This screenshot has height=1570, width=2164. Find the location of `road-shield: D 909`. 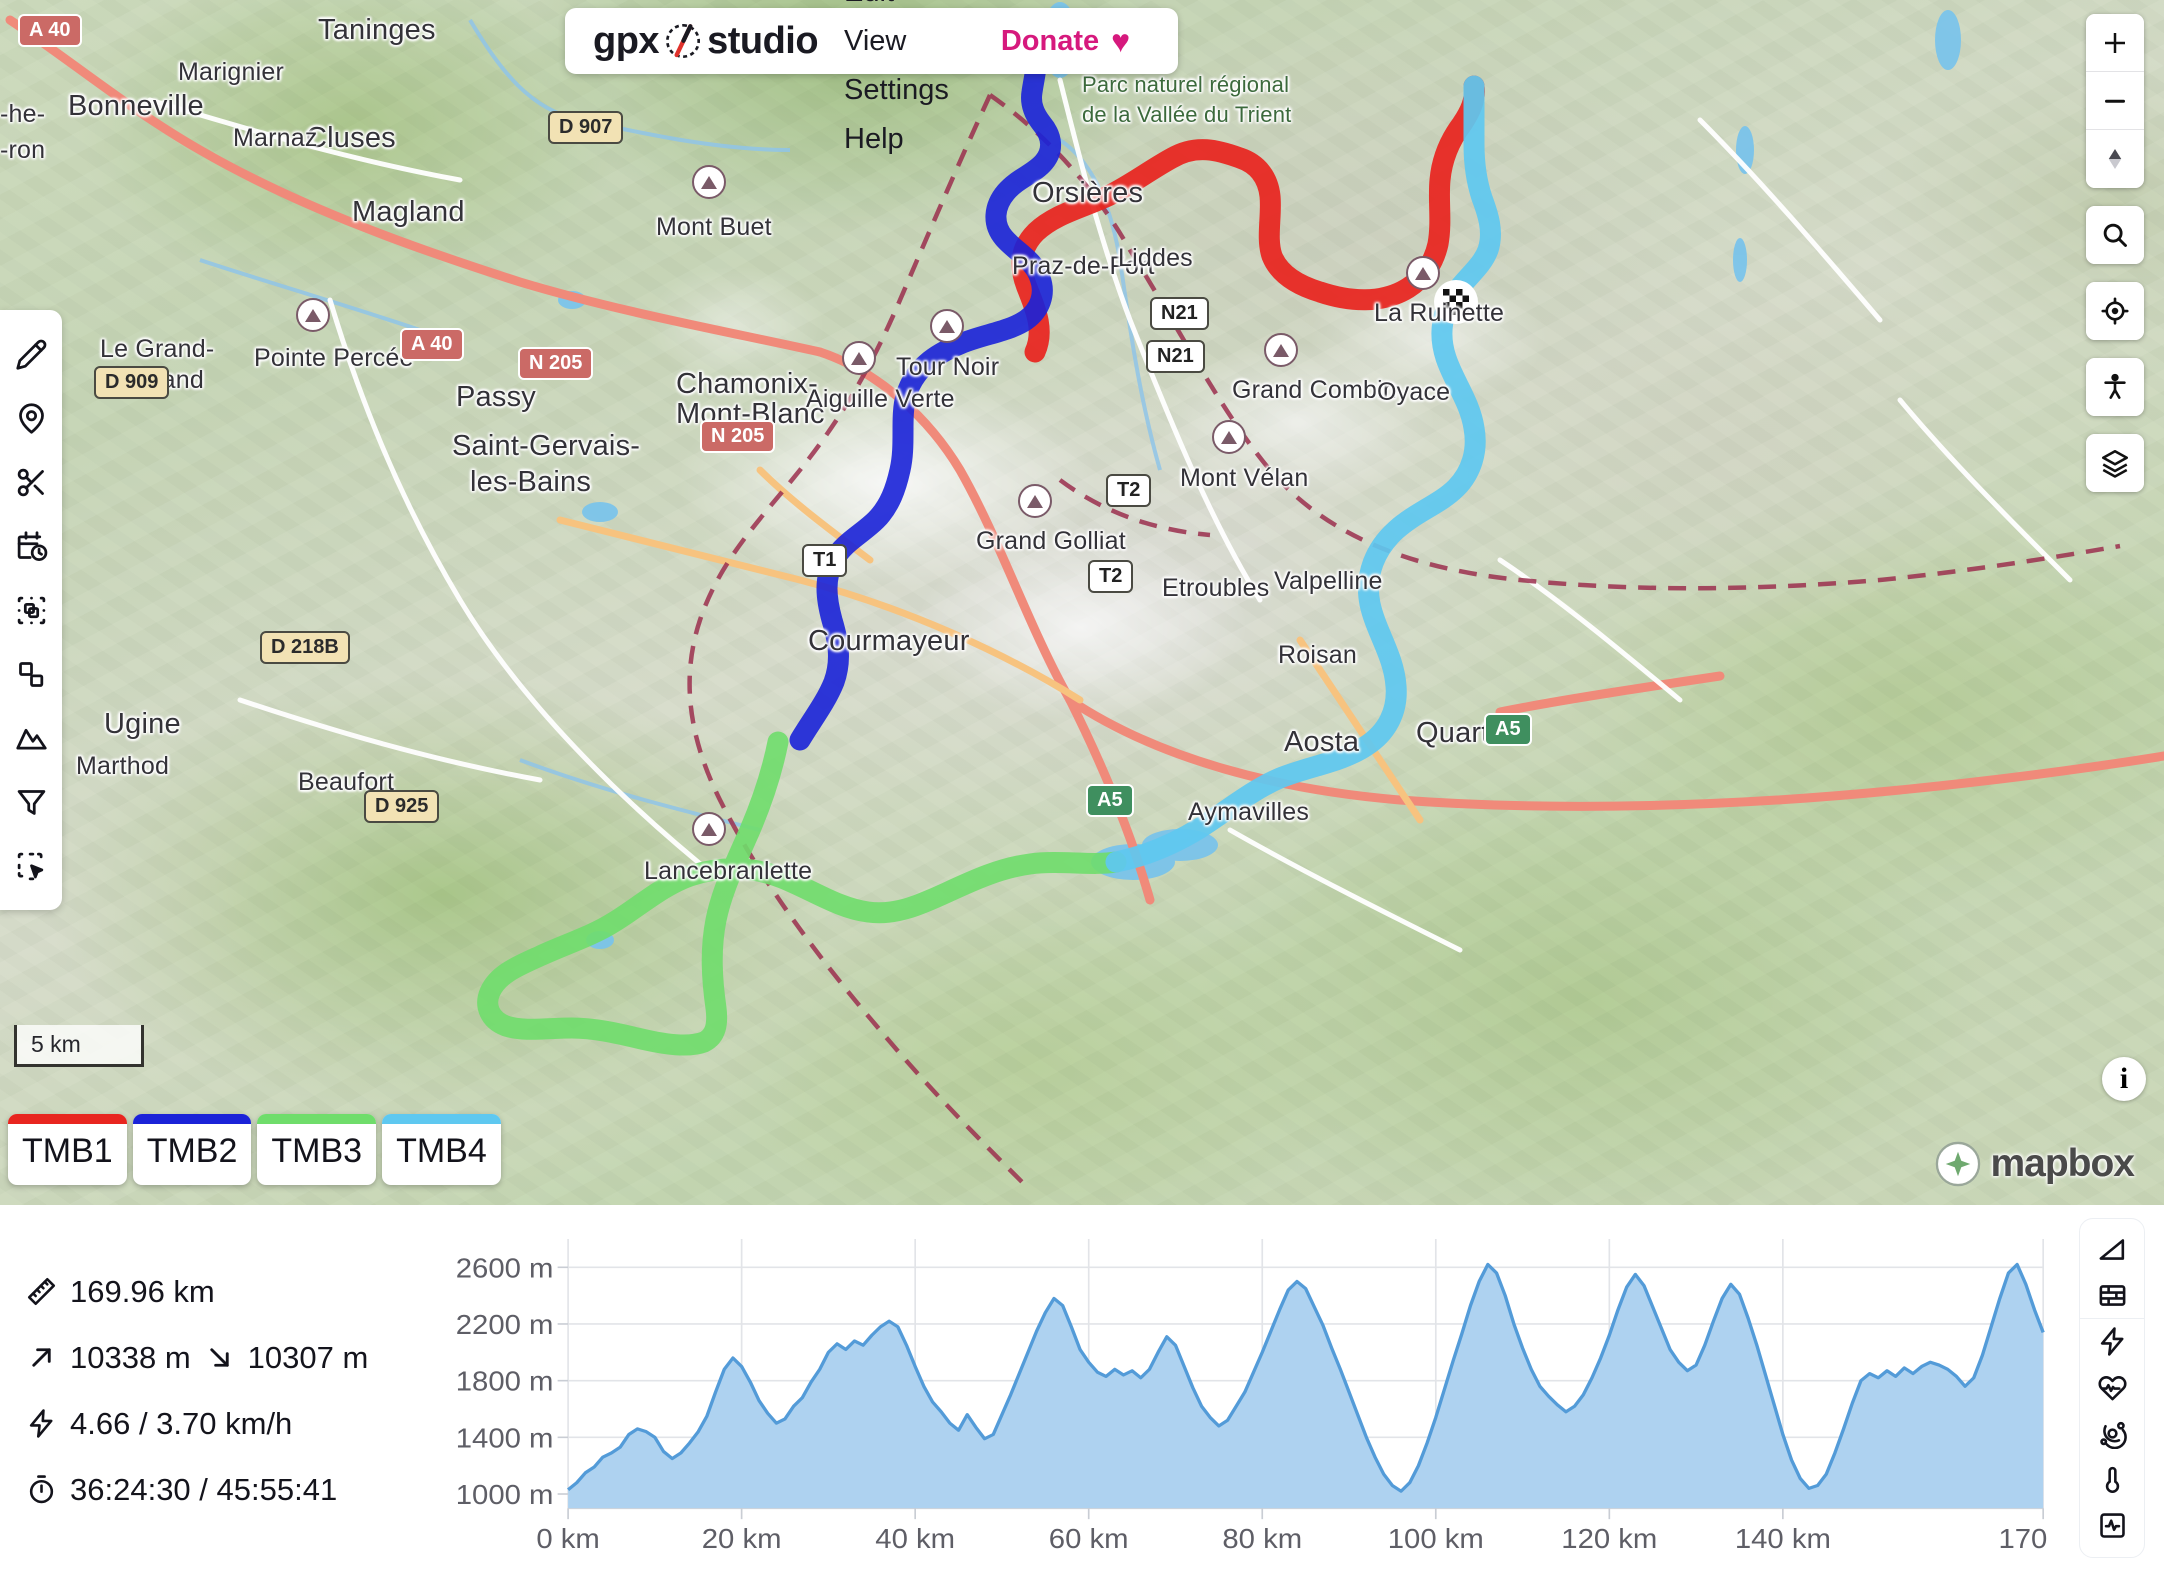

road-shield: D 909 is located at coordinates (132, 382).